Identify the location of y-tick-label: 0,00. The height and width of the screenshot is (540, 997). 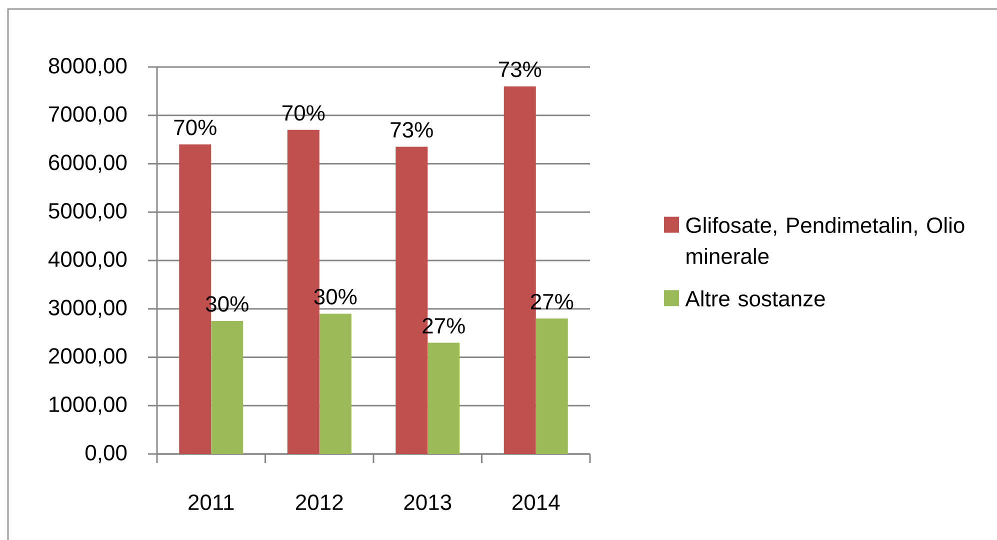
(106, 454).